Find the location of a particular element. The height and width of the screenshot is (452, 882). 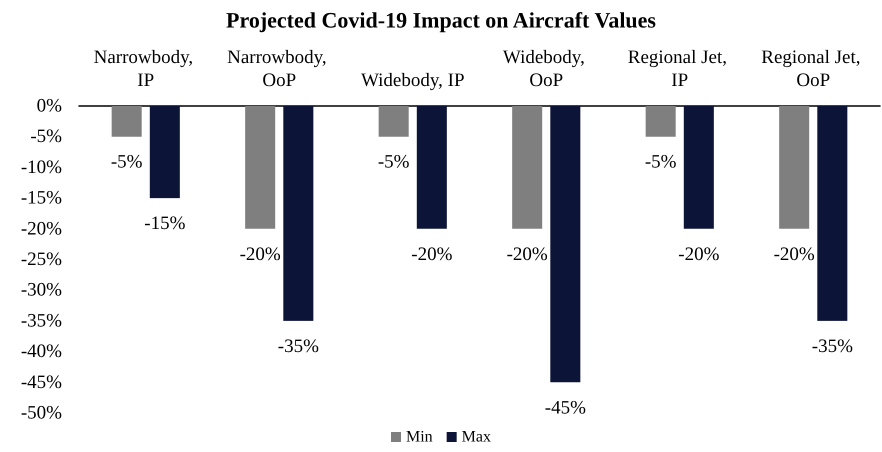

y-tick-label: -50% is located at coordinates (41, 413).